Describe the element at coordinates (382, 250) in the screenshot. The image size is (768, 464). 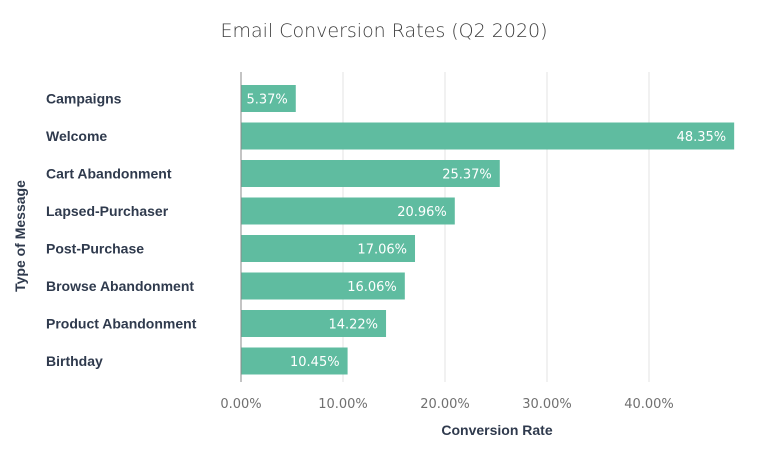
I see `bar-value-label: 17.06%` at that location.